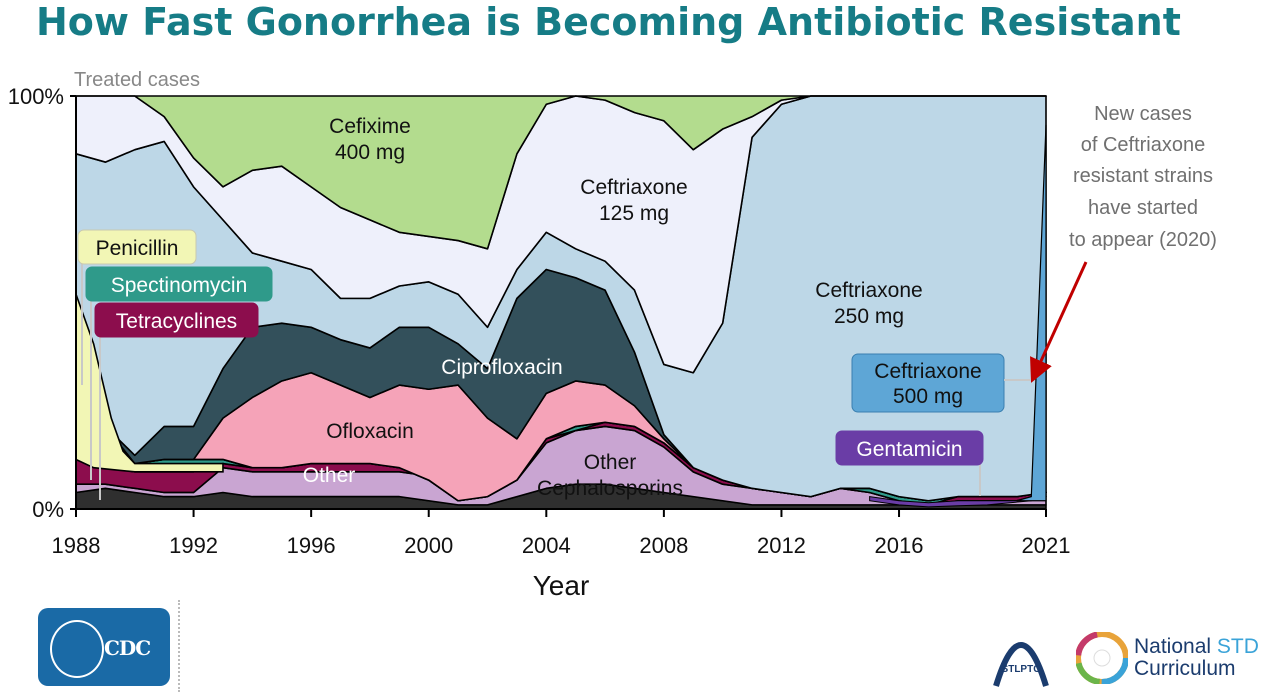 The image size is (1280, 696). What do you see at coordinates (127, 648) in the screenshot?
I see `cdc-logo-text: CDC` at bounding box center [127, 648].